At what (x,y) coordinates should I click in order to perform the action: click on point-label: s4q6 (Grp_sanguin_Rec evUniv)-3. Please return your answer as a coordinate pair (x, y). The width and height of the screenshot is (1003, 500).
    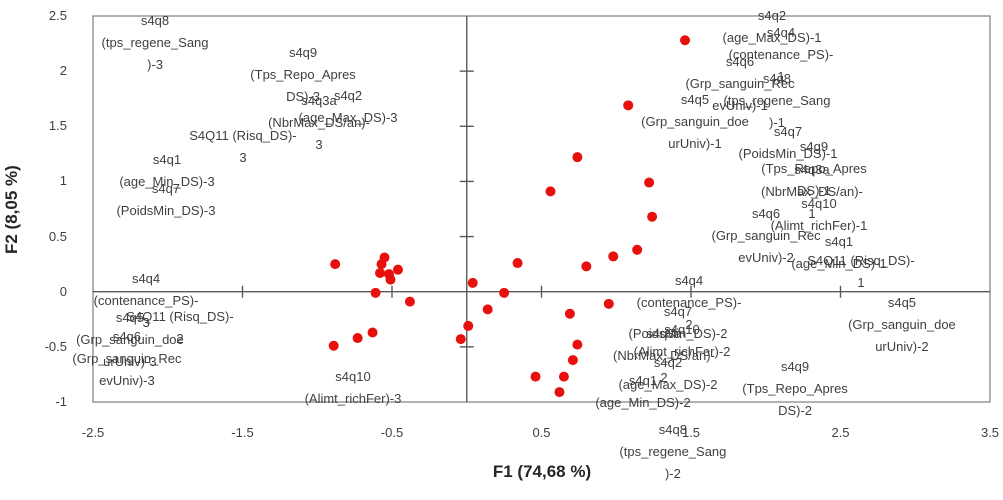
    Looking at the image, I should click on (127, 359).